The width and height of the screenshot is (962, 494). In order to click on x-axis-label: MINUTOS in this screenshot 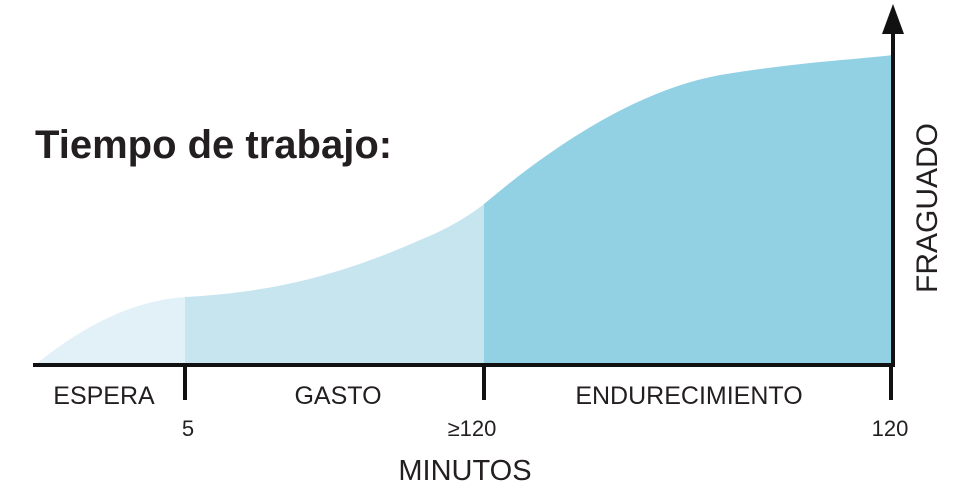, I will do `click(464, 471)`.